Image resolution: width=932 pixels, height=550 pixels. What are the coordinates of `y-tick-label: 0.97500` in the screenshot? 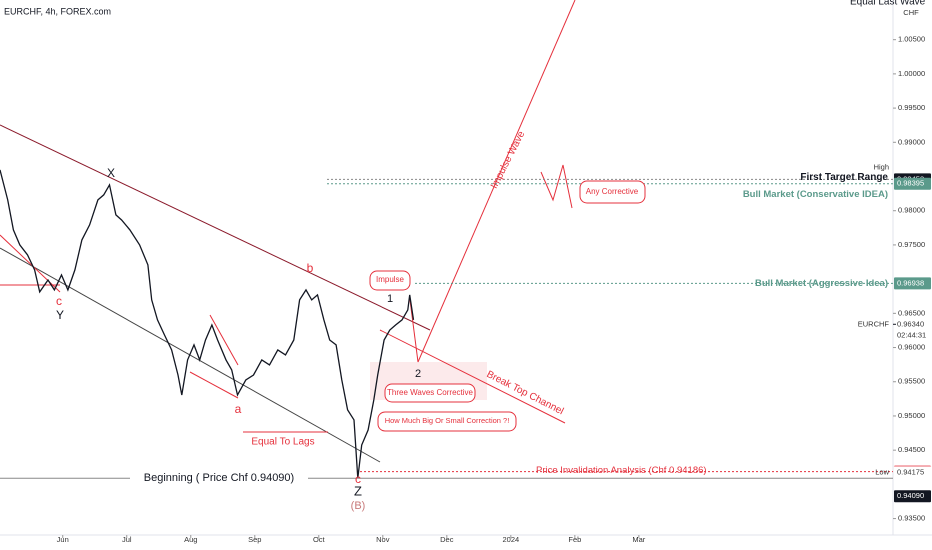 It's located at (911, 244).